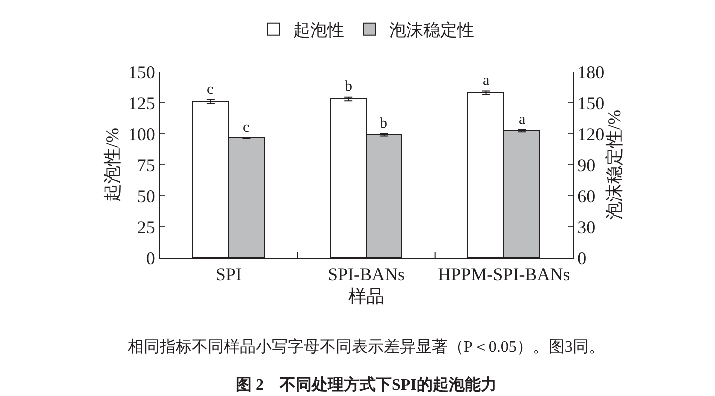 The image size is (715, 396). Describe the element at coordinates (504, 274) in the screenshot. I see `x-tick-label: HPPM-SPI-BANs` at that location.